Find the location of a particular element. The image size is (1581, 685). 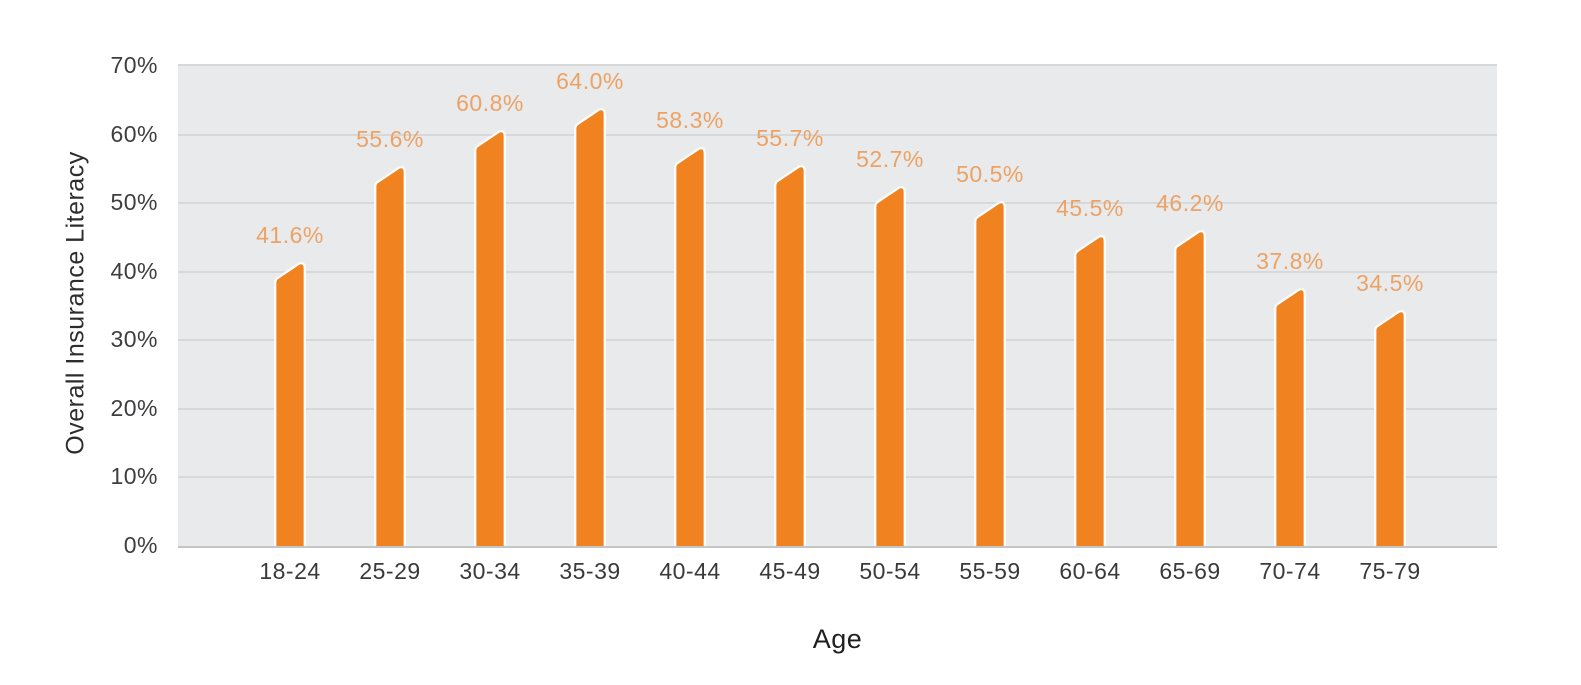

y-tick-label: 40% is located at coordinates (134, 270).